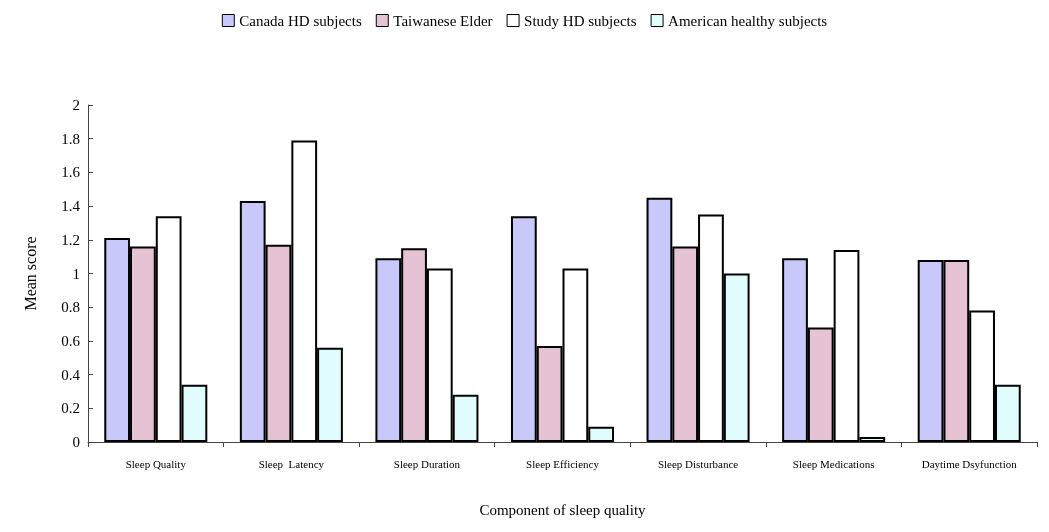  What do you see at coordinates (427, 463) in the screenshot?
I see `x-tick-label: Sleep Duration` at bounding box center [427, 463].